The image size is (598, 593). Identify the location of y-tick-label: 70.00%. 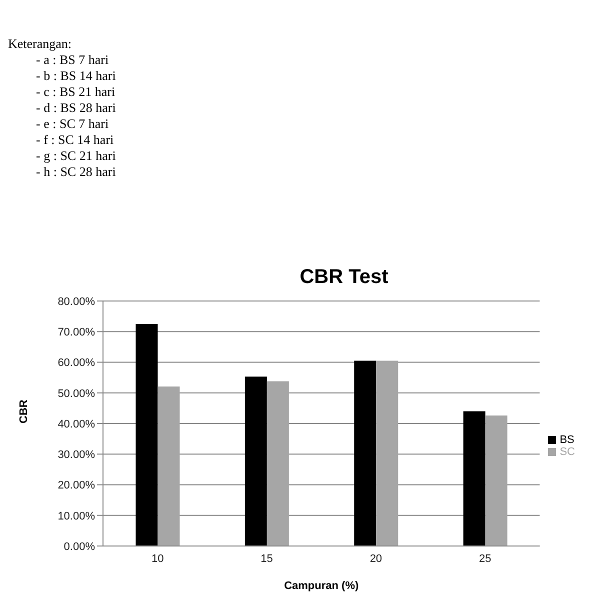
(77, 332).